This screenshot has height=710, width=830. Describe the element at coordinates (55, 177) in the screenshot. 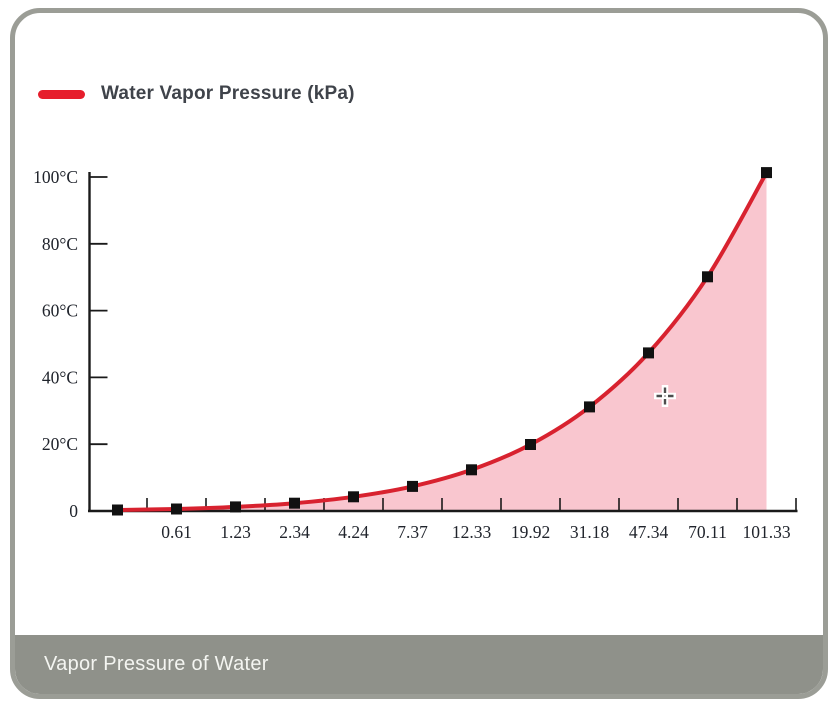

I see `y-axis-label: 100°C` at that location.